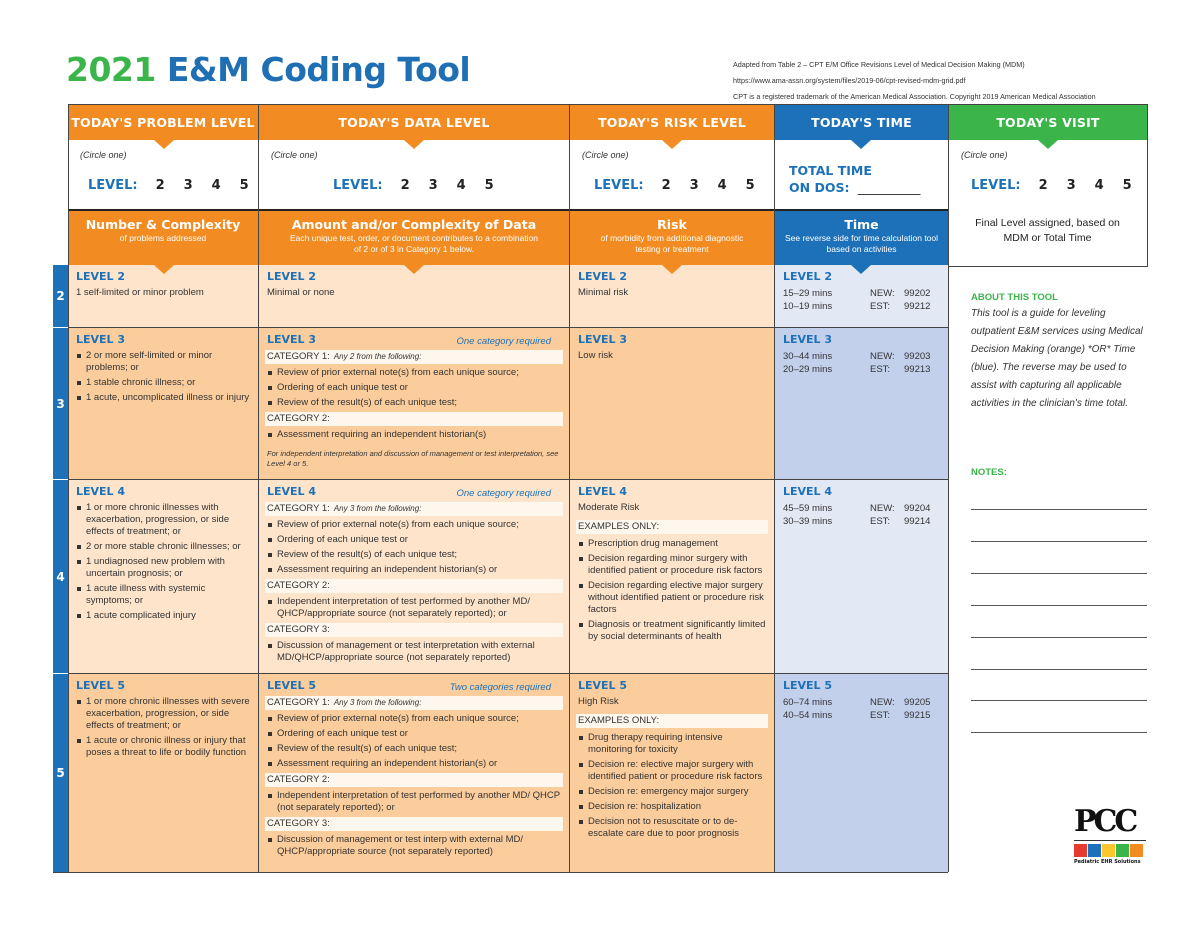  I want to click on total-time-input: __________, so click(889, 187).